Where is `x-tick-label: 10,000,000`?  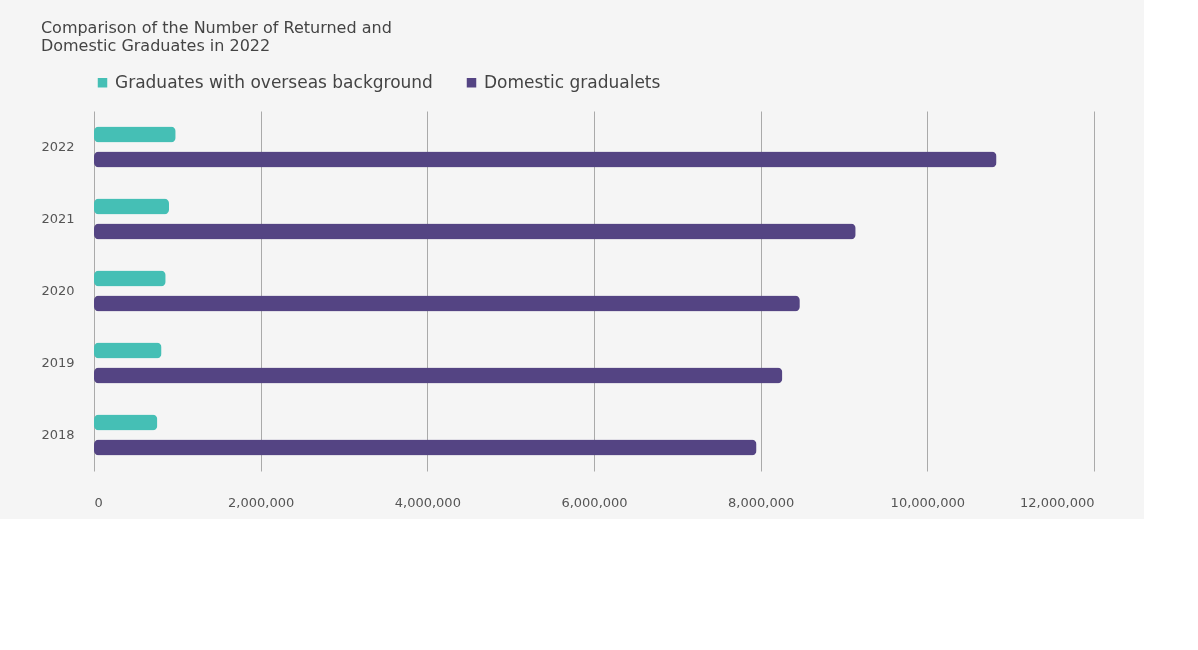 x-tick-label: 10,000,000 is located at coordinates (928, 502).